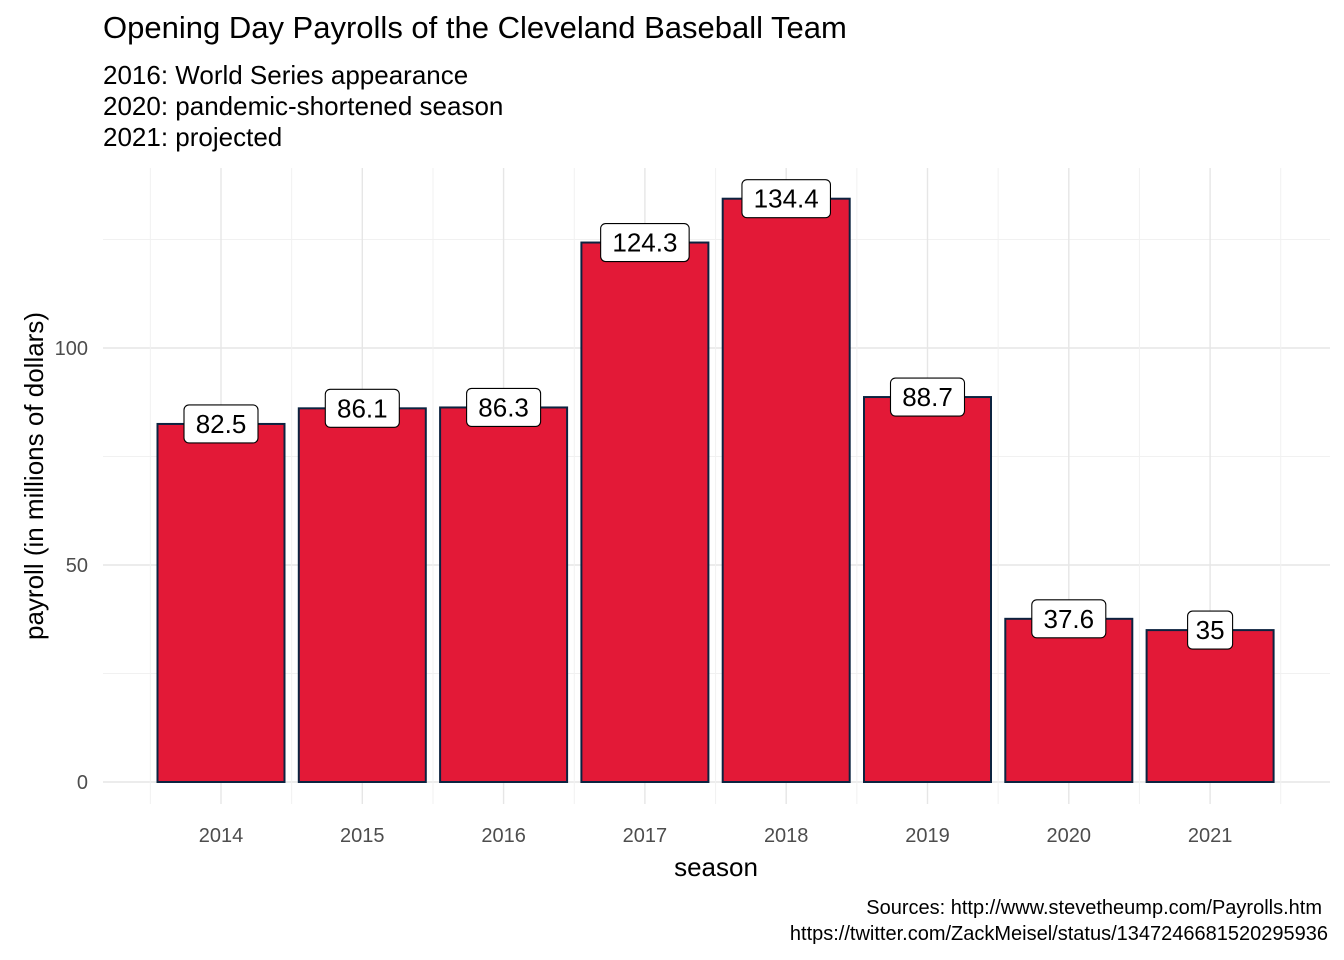 The image size is (1344, 960). Describe the element at coordinates (71, 349) in the screenshot. I see `y-tick-label: 100` at that location.